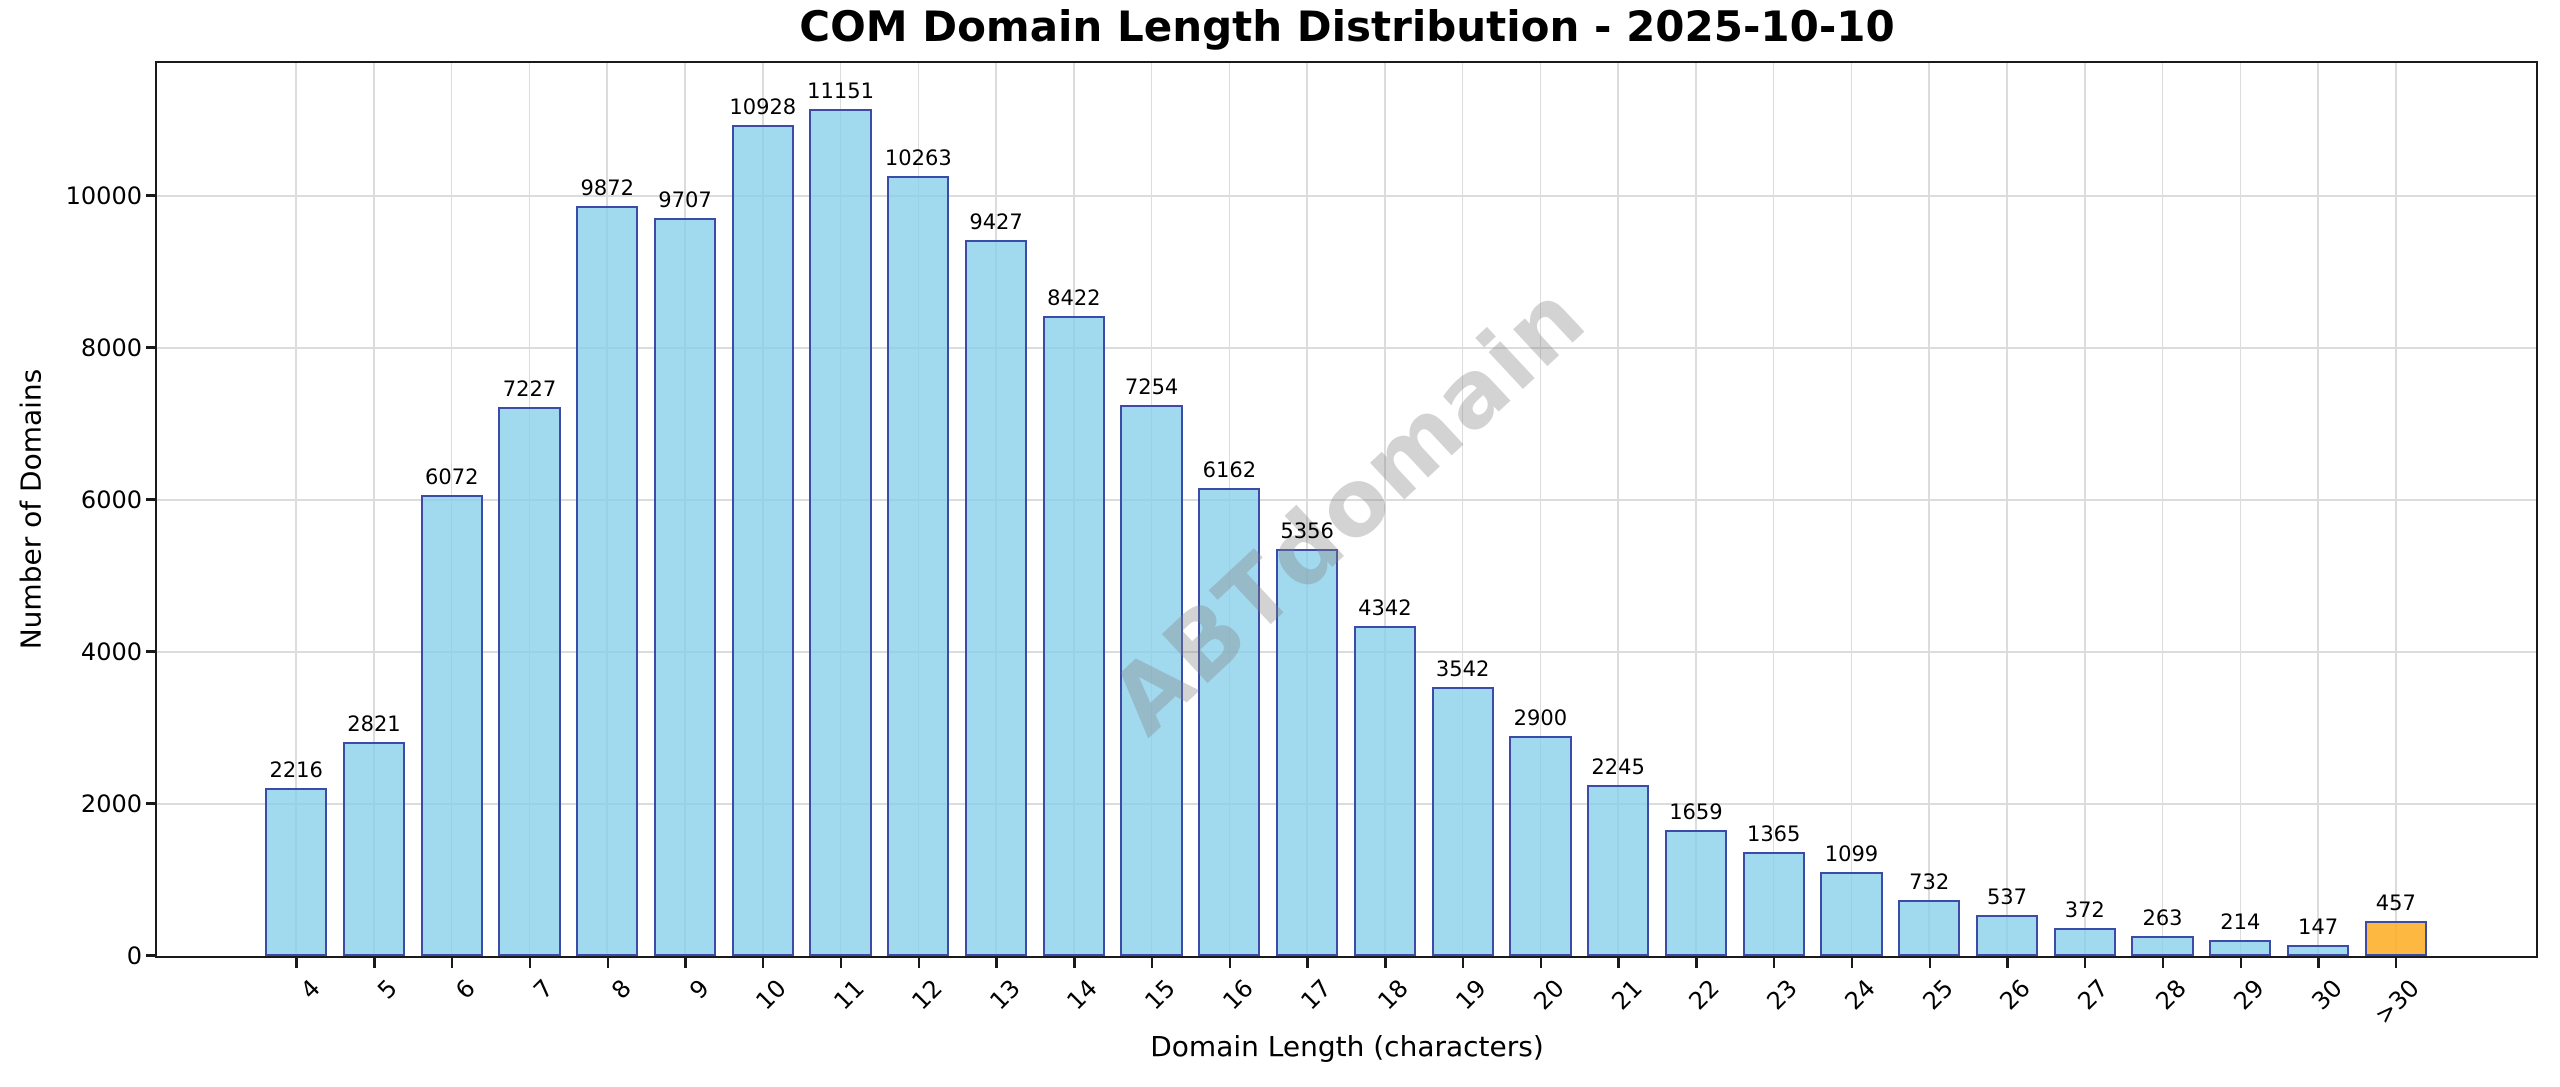  I want to click on y-tick-label: 0, so click(134, 955).